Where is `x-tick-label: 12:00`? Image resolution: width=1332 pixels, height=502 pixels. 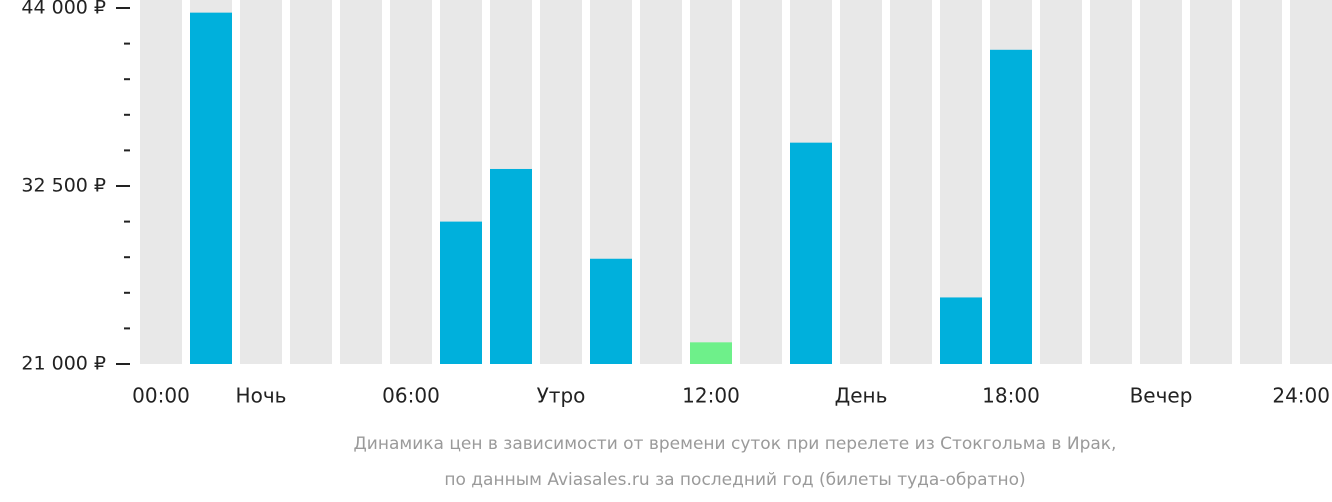
x-tick-label: 12:00 is located at coordinates (711, 396).